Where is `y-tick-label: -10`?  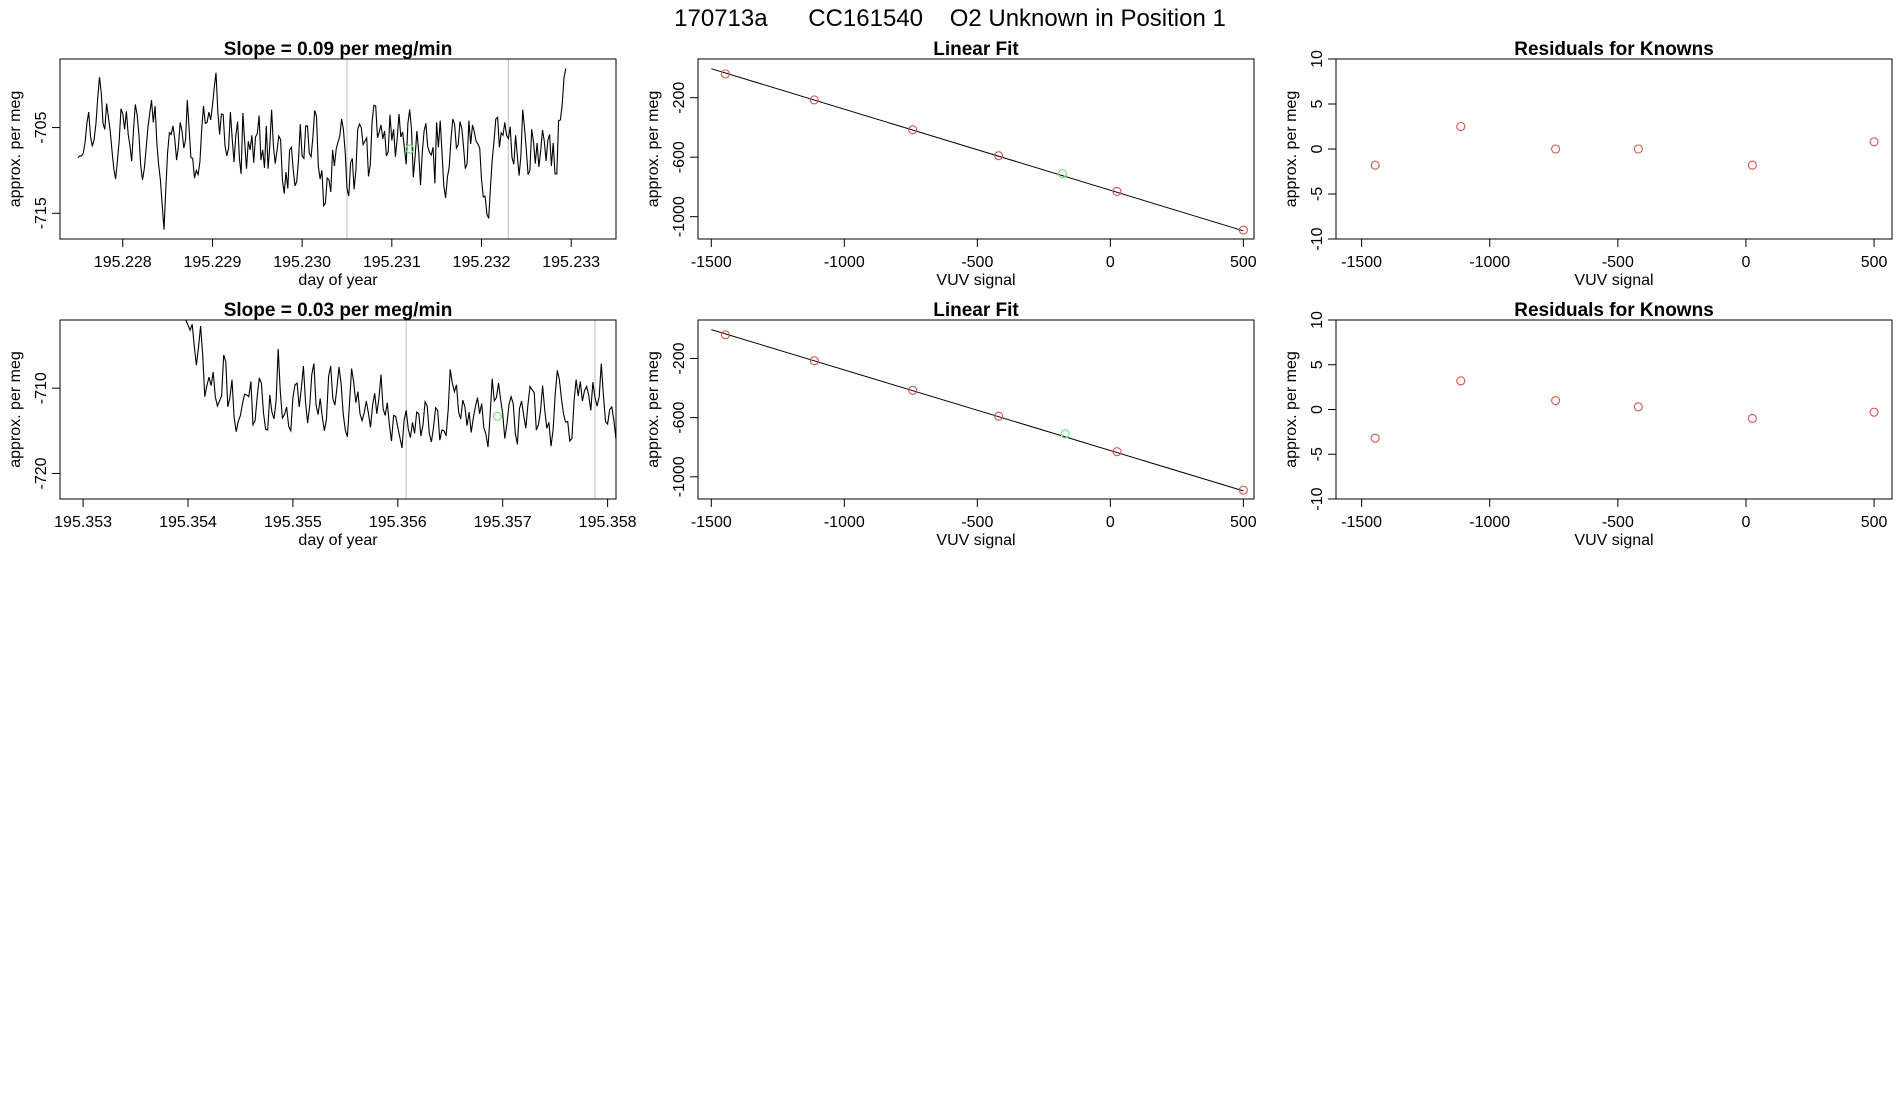 y-tick-label: -10 is located at coordinates (1317, 238).